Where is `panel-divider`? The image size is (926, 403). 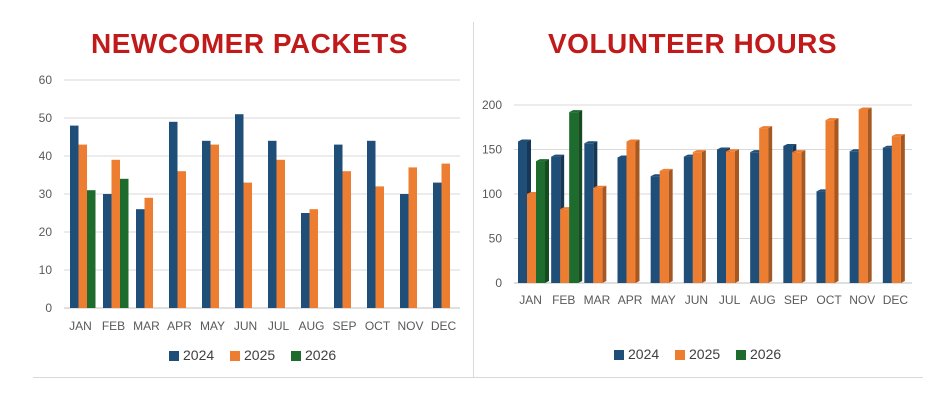 panel-divider is located at coordinates (473, 200).